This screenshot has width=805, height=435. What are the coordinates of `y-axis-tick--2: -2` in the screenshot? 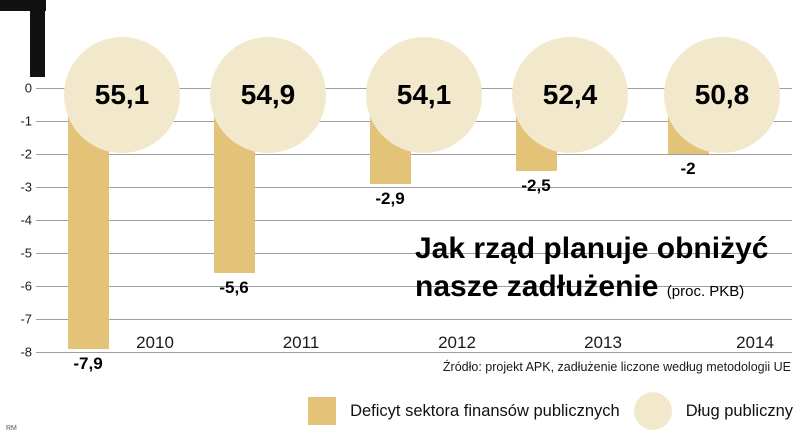 It's located at (26, 154).